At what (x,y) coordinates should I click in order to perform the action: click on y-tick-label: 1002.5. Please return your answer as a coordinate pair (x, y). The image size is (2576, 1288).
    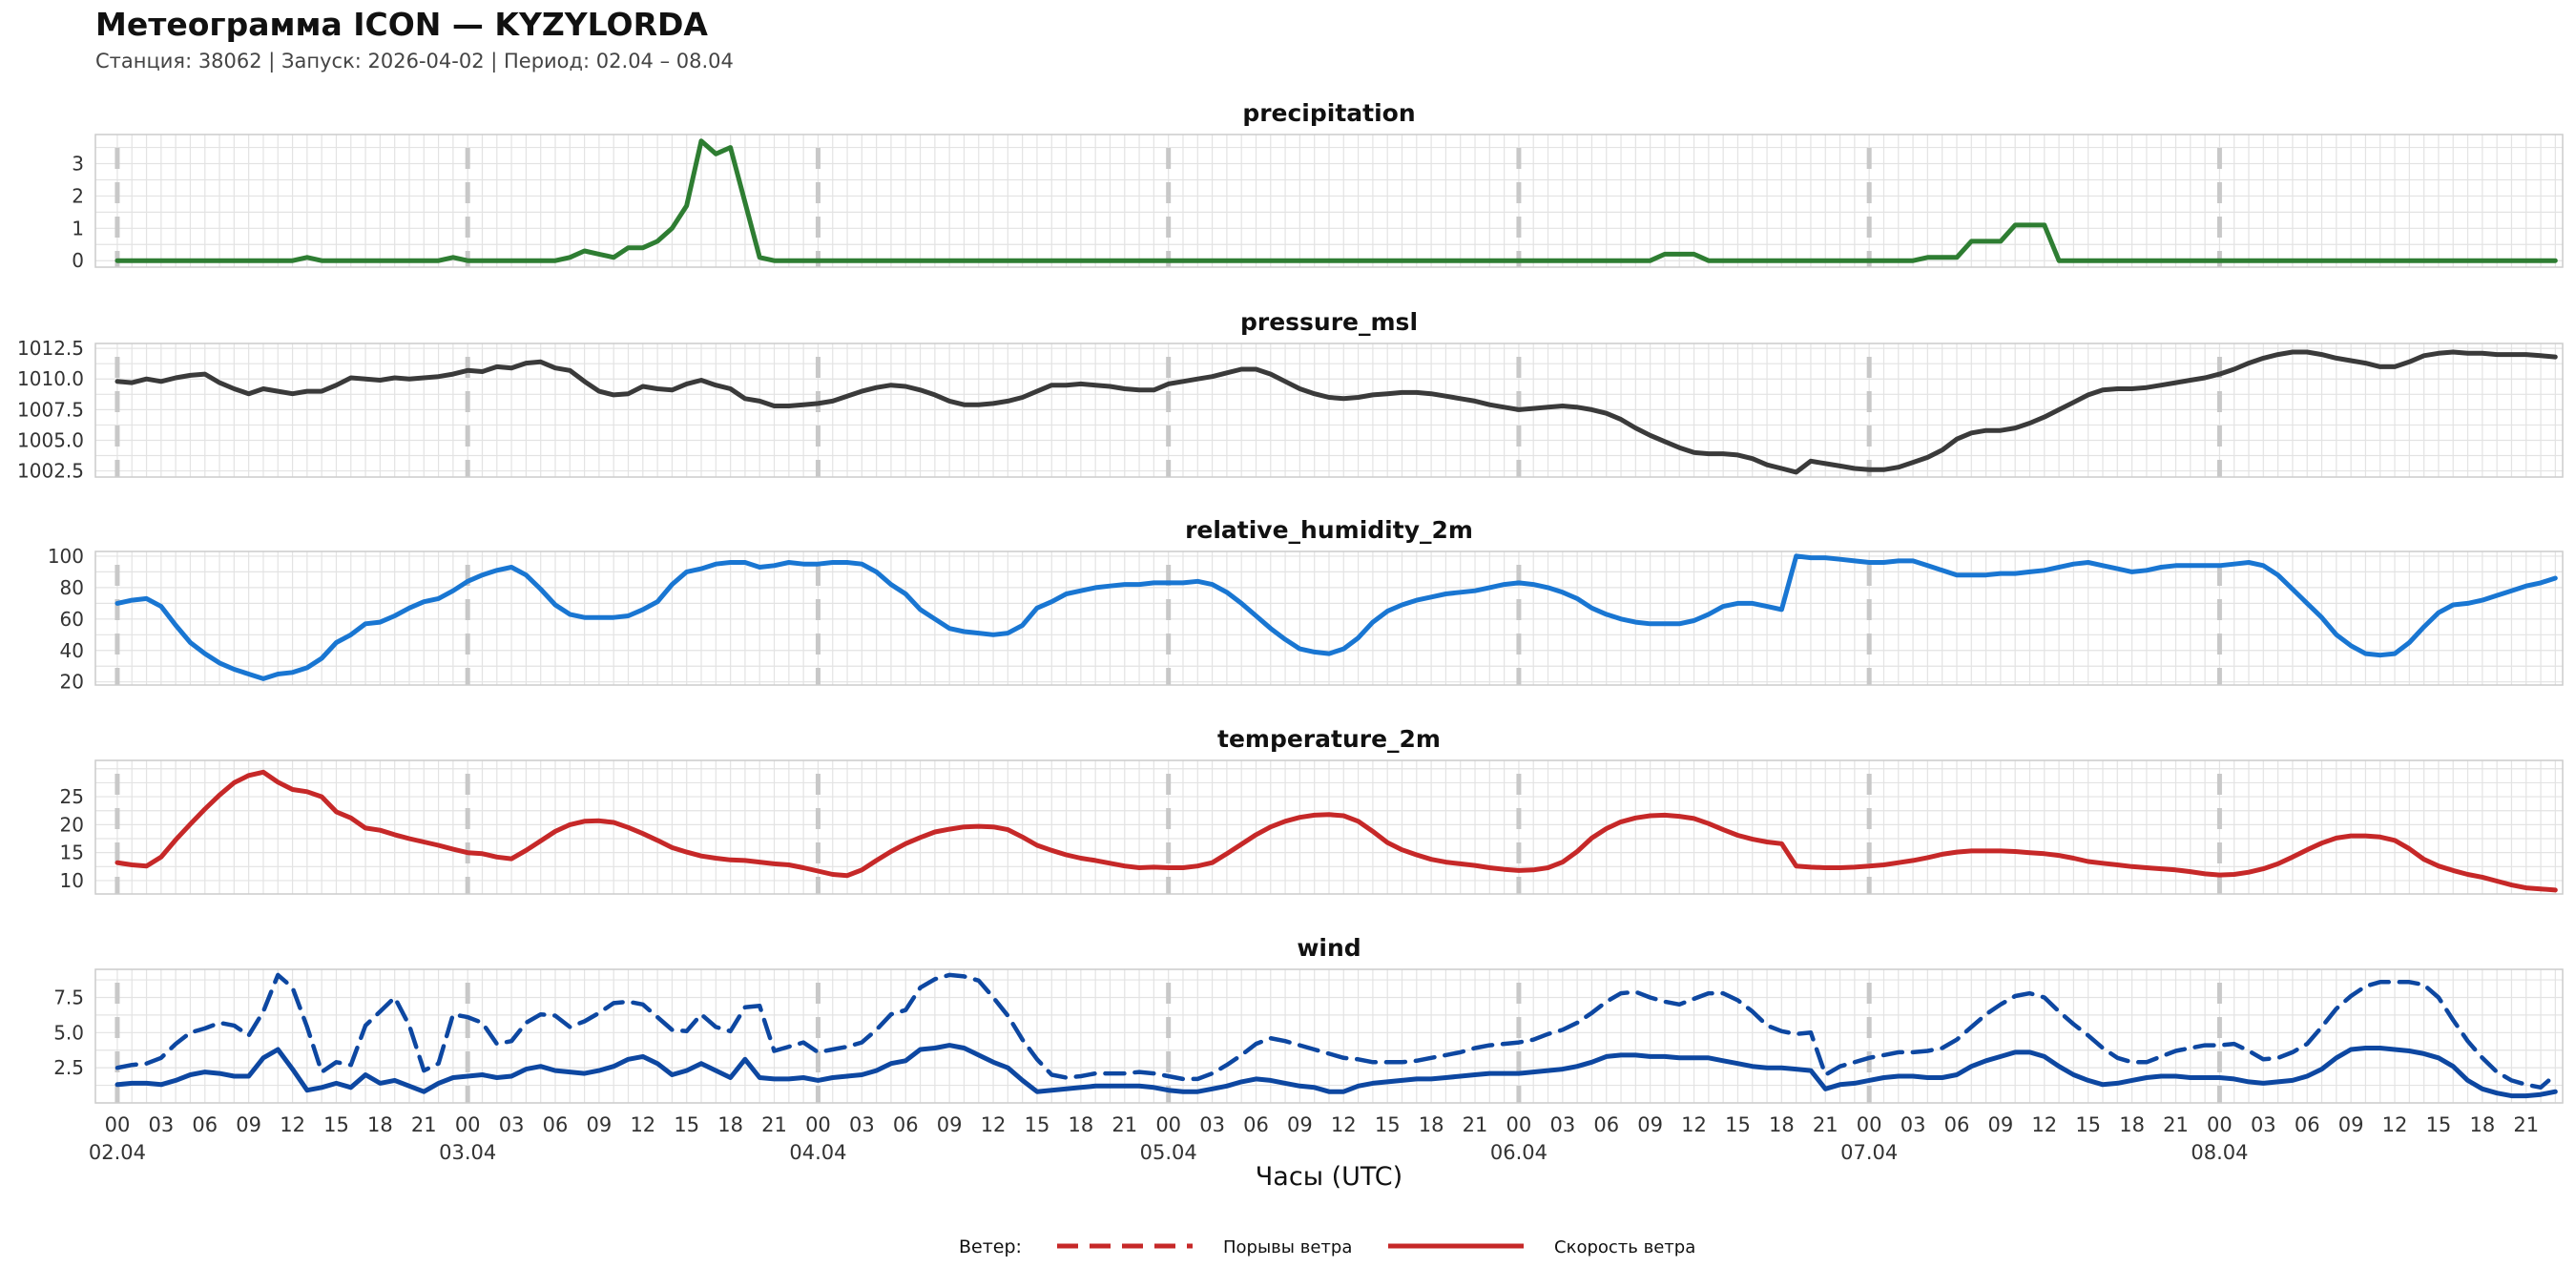
    Looking at the image, I should click on (50, 471).